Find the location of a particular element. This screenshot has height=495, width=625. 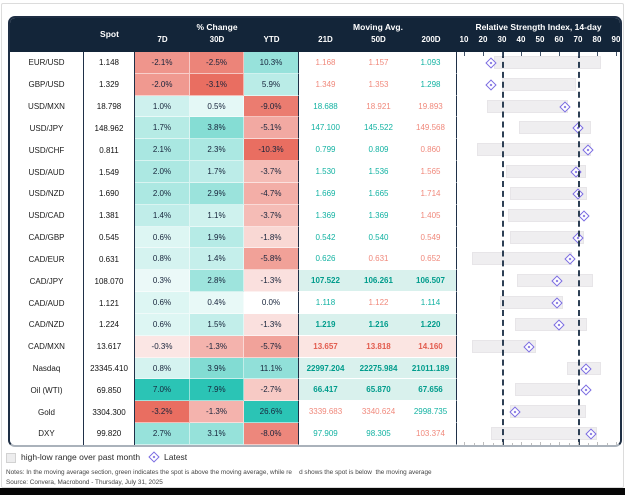

ma-group-header: Moving Avg. is located at coordinates (378, 27).